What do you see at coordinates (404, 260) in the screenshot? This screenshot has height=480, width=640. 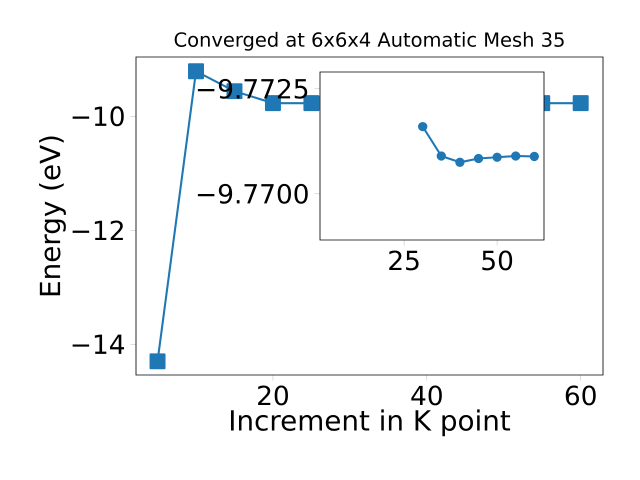 I see `x-tick-label: 25` at bounding box center [404, 260].